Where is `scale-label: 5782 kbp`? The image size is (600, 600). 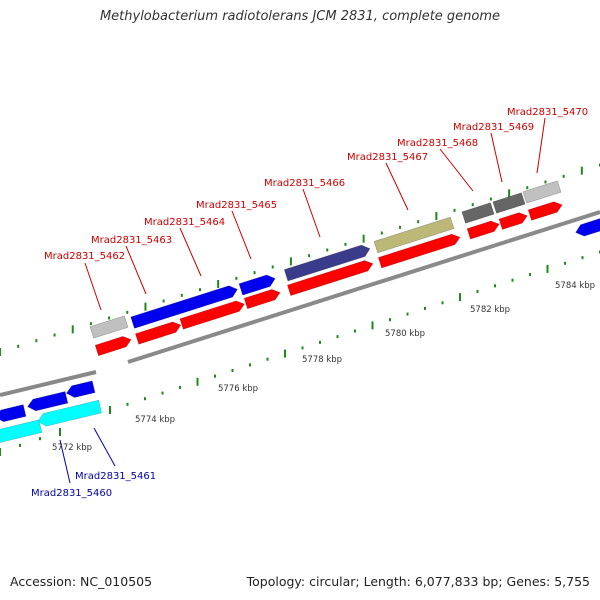
scale-label: 5782 kbp is located at coordinates (490, 310).